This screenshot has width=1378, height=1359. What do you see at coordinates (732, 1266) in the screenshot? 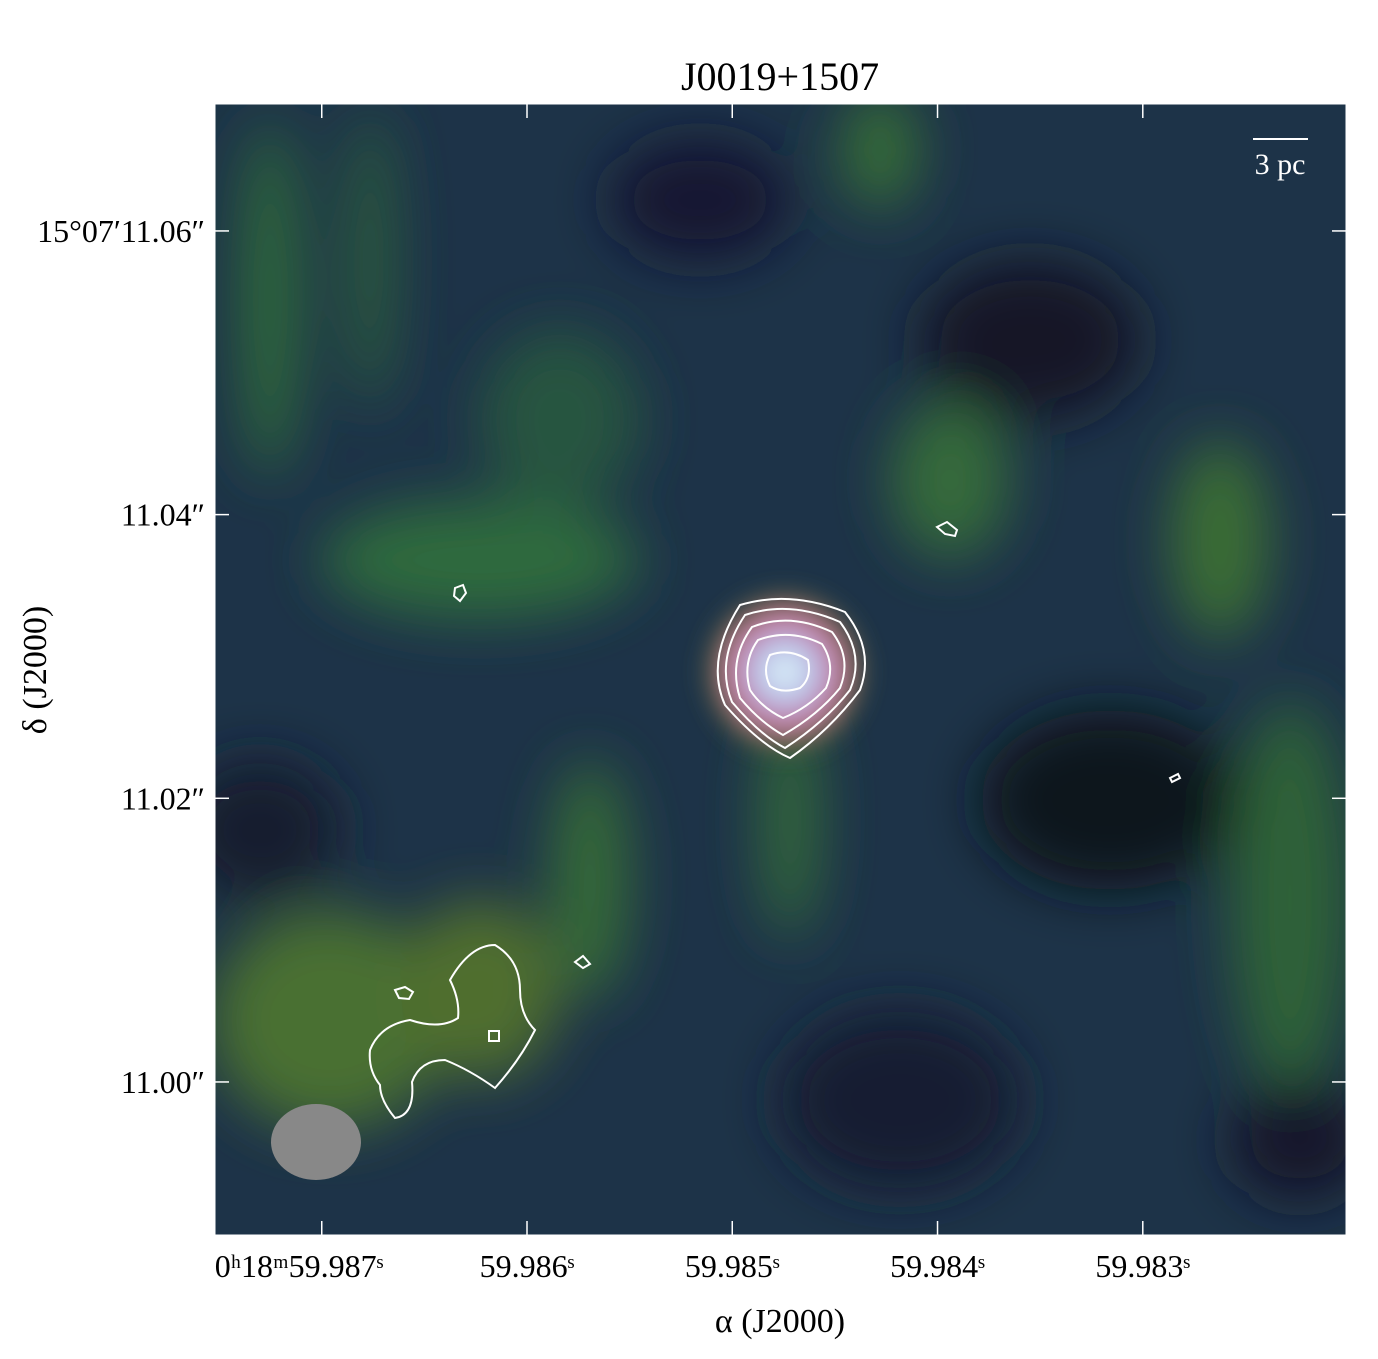
I see `x-tick-label: 59.985ˢ` at bounding box center [732, 1266].